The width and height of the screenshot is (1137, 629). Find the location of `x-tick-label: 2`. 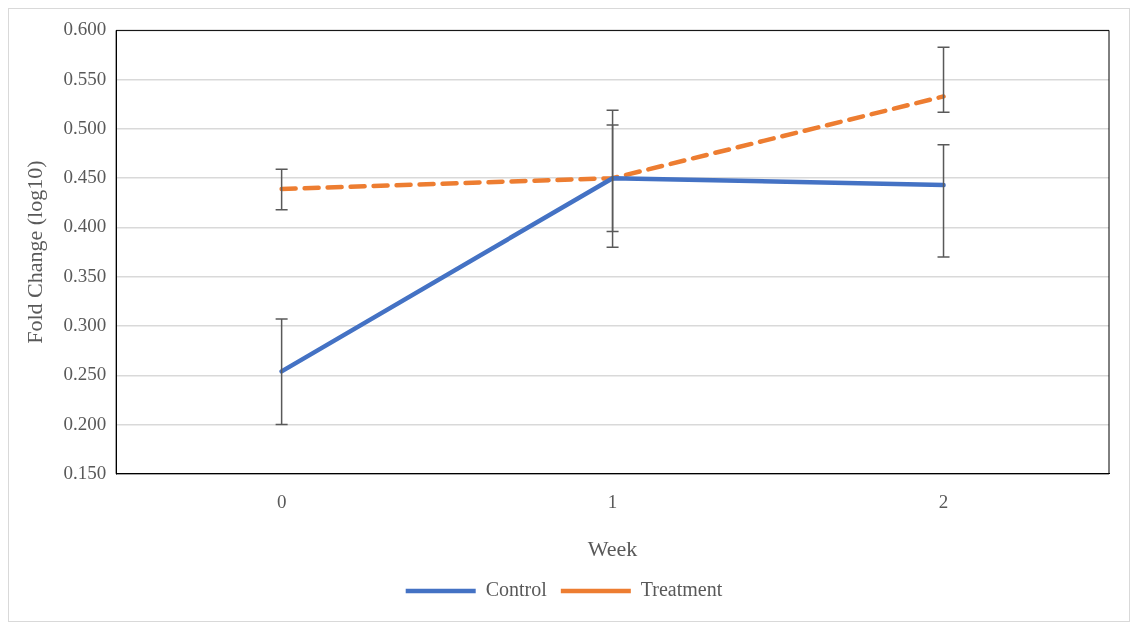

x-tick-label: 2 is located at coordinates (943, 502).